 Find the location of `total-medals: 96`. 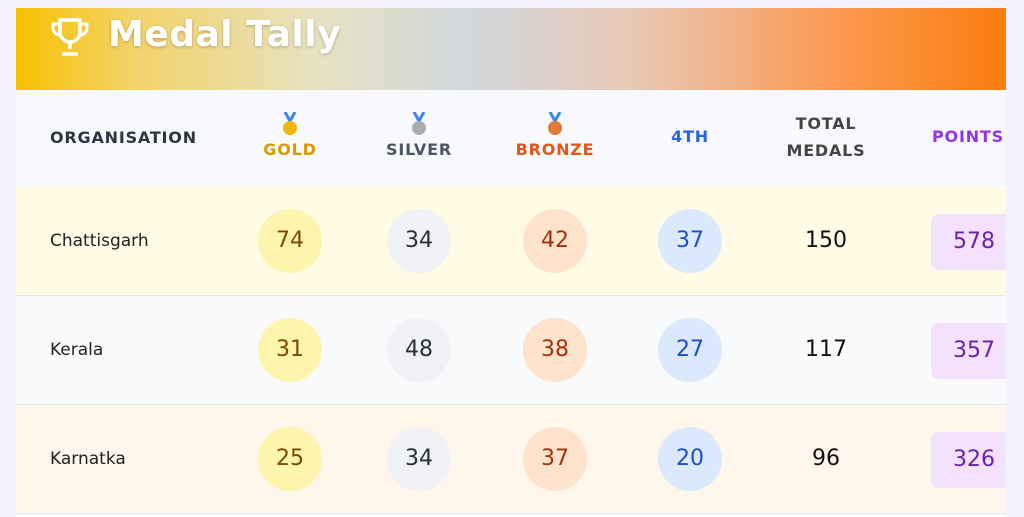

total-medals: 96 is located at coordinates (826, 458).